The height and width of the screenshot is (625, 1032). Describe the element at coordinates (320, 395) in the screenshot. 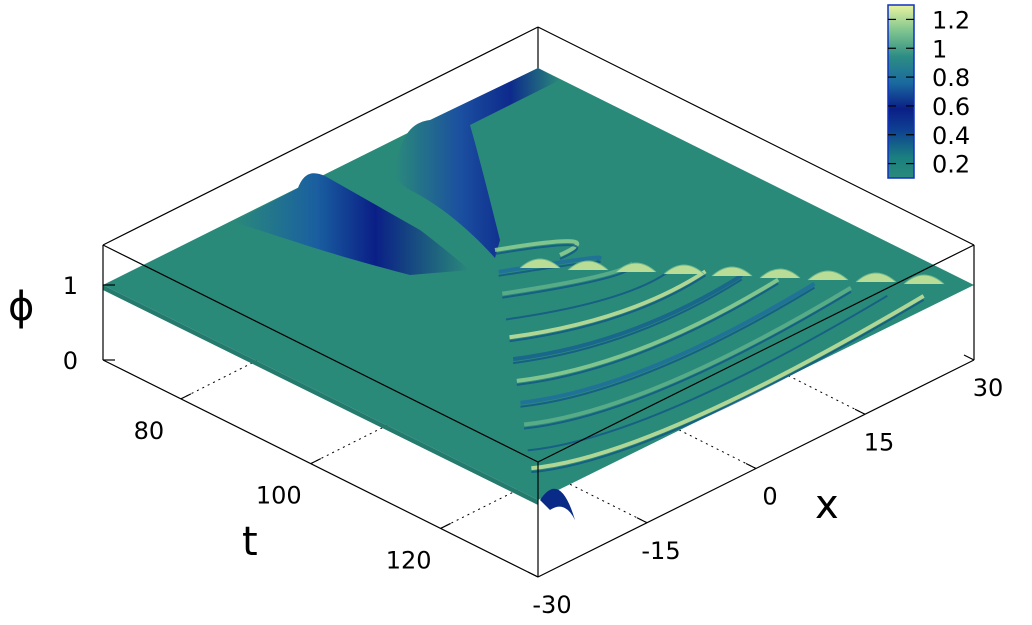

I see `surface-edge-left` at that location.